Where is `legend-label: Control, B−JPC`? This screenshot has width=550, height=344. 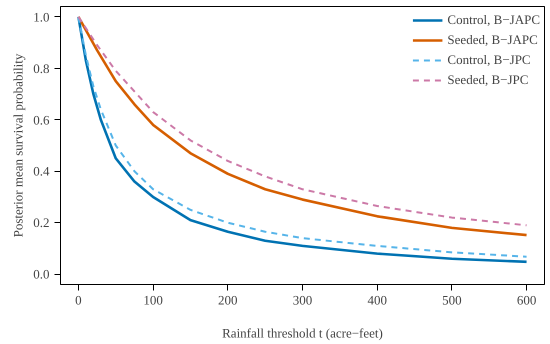 legend-label: Control, B−JPC is located at coordinates (489, 60).